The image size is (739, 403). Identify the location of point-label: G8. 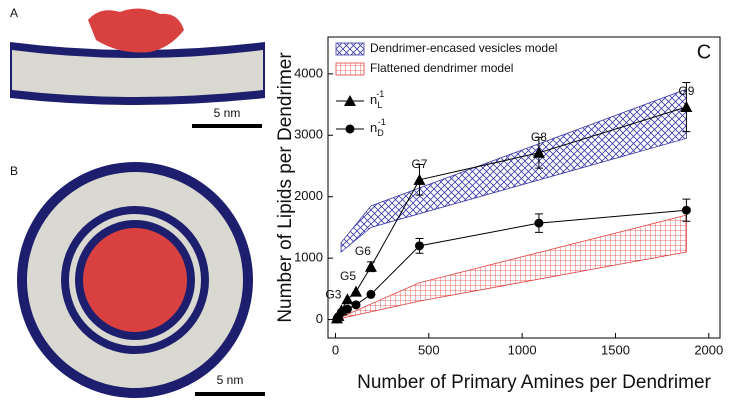
(539, 137).